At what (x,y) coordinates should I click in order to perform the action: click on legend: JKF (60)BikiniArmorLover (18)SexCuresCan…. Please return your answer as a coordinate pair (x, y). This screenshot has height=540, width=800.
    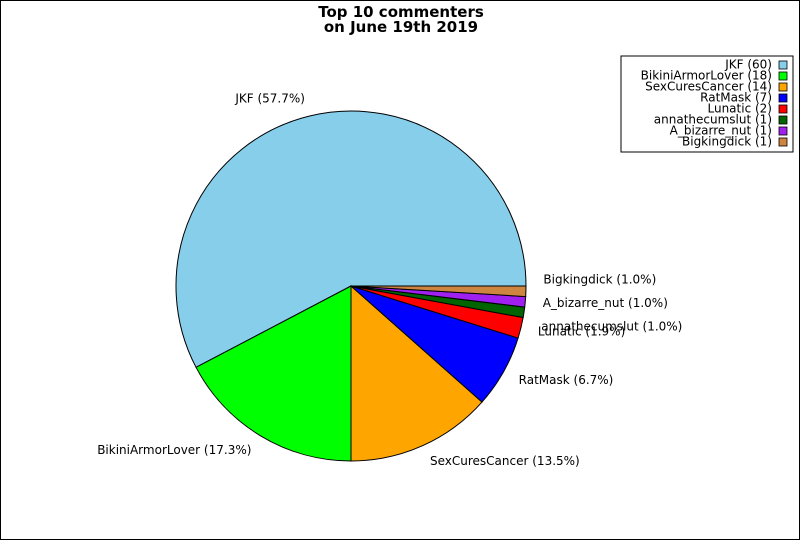
    Looking at the image, I should click on (707, 104).